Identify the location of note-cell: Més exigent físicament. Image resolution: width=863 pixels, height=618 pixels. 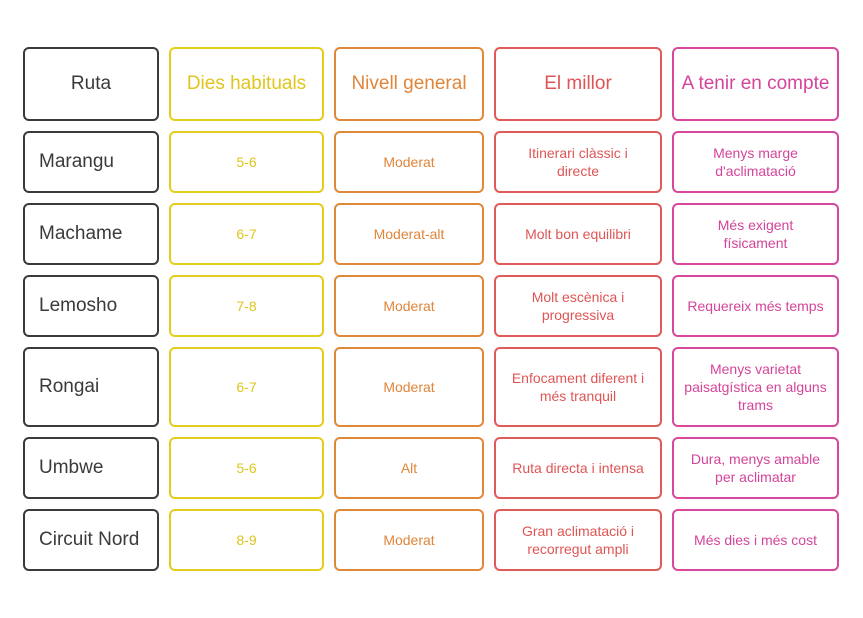
(755, 234).